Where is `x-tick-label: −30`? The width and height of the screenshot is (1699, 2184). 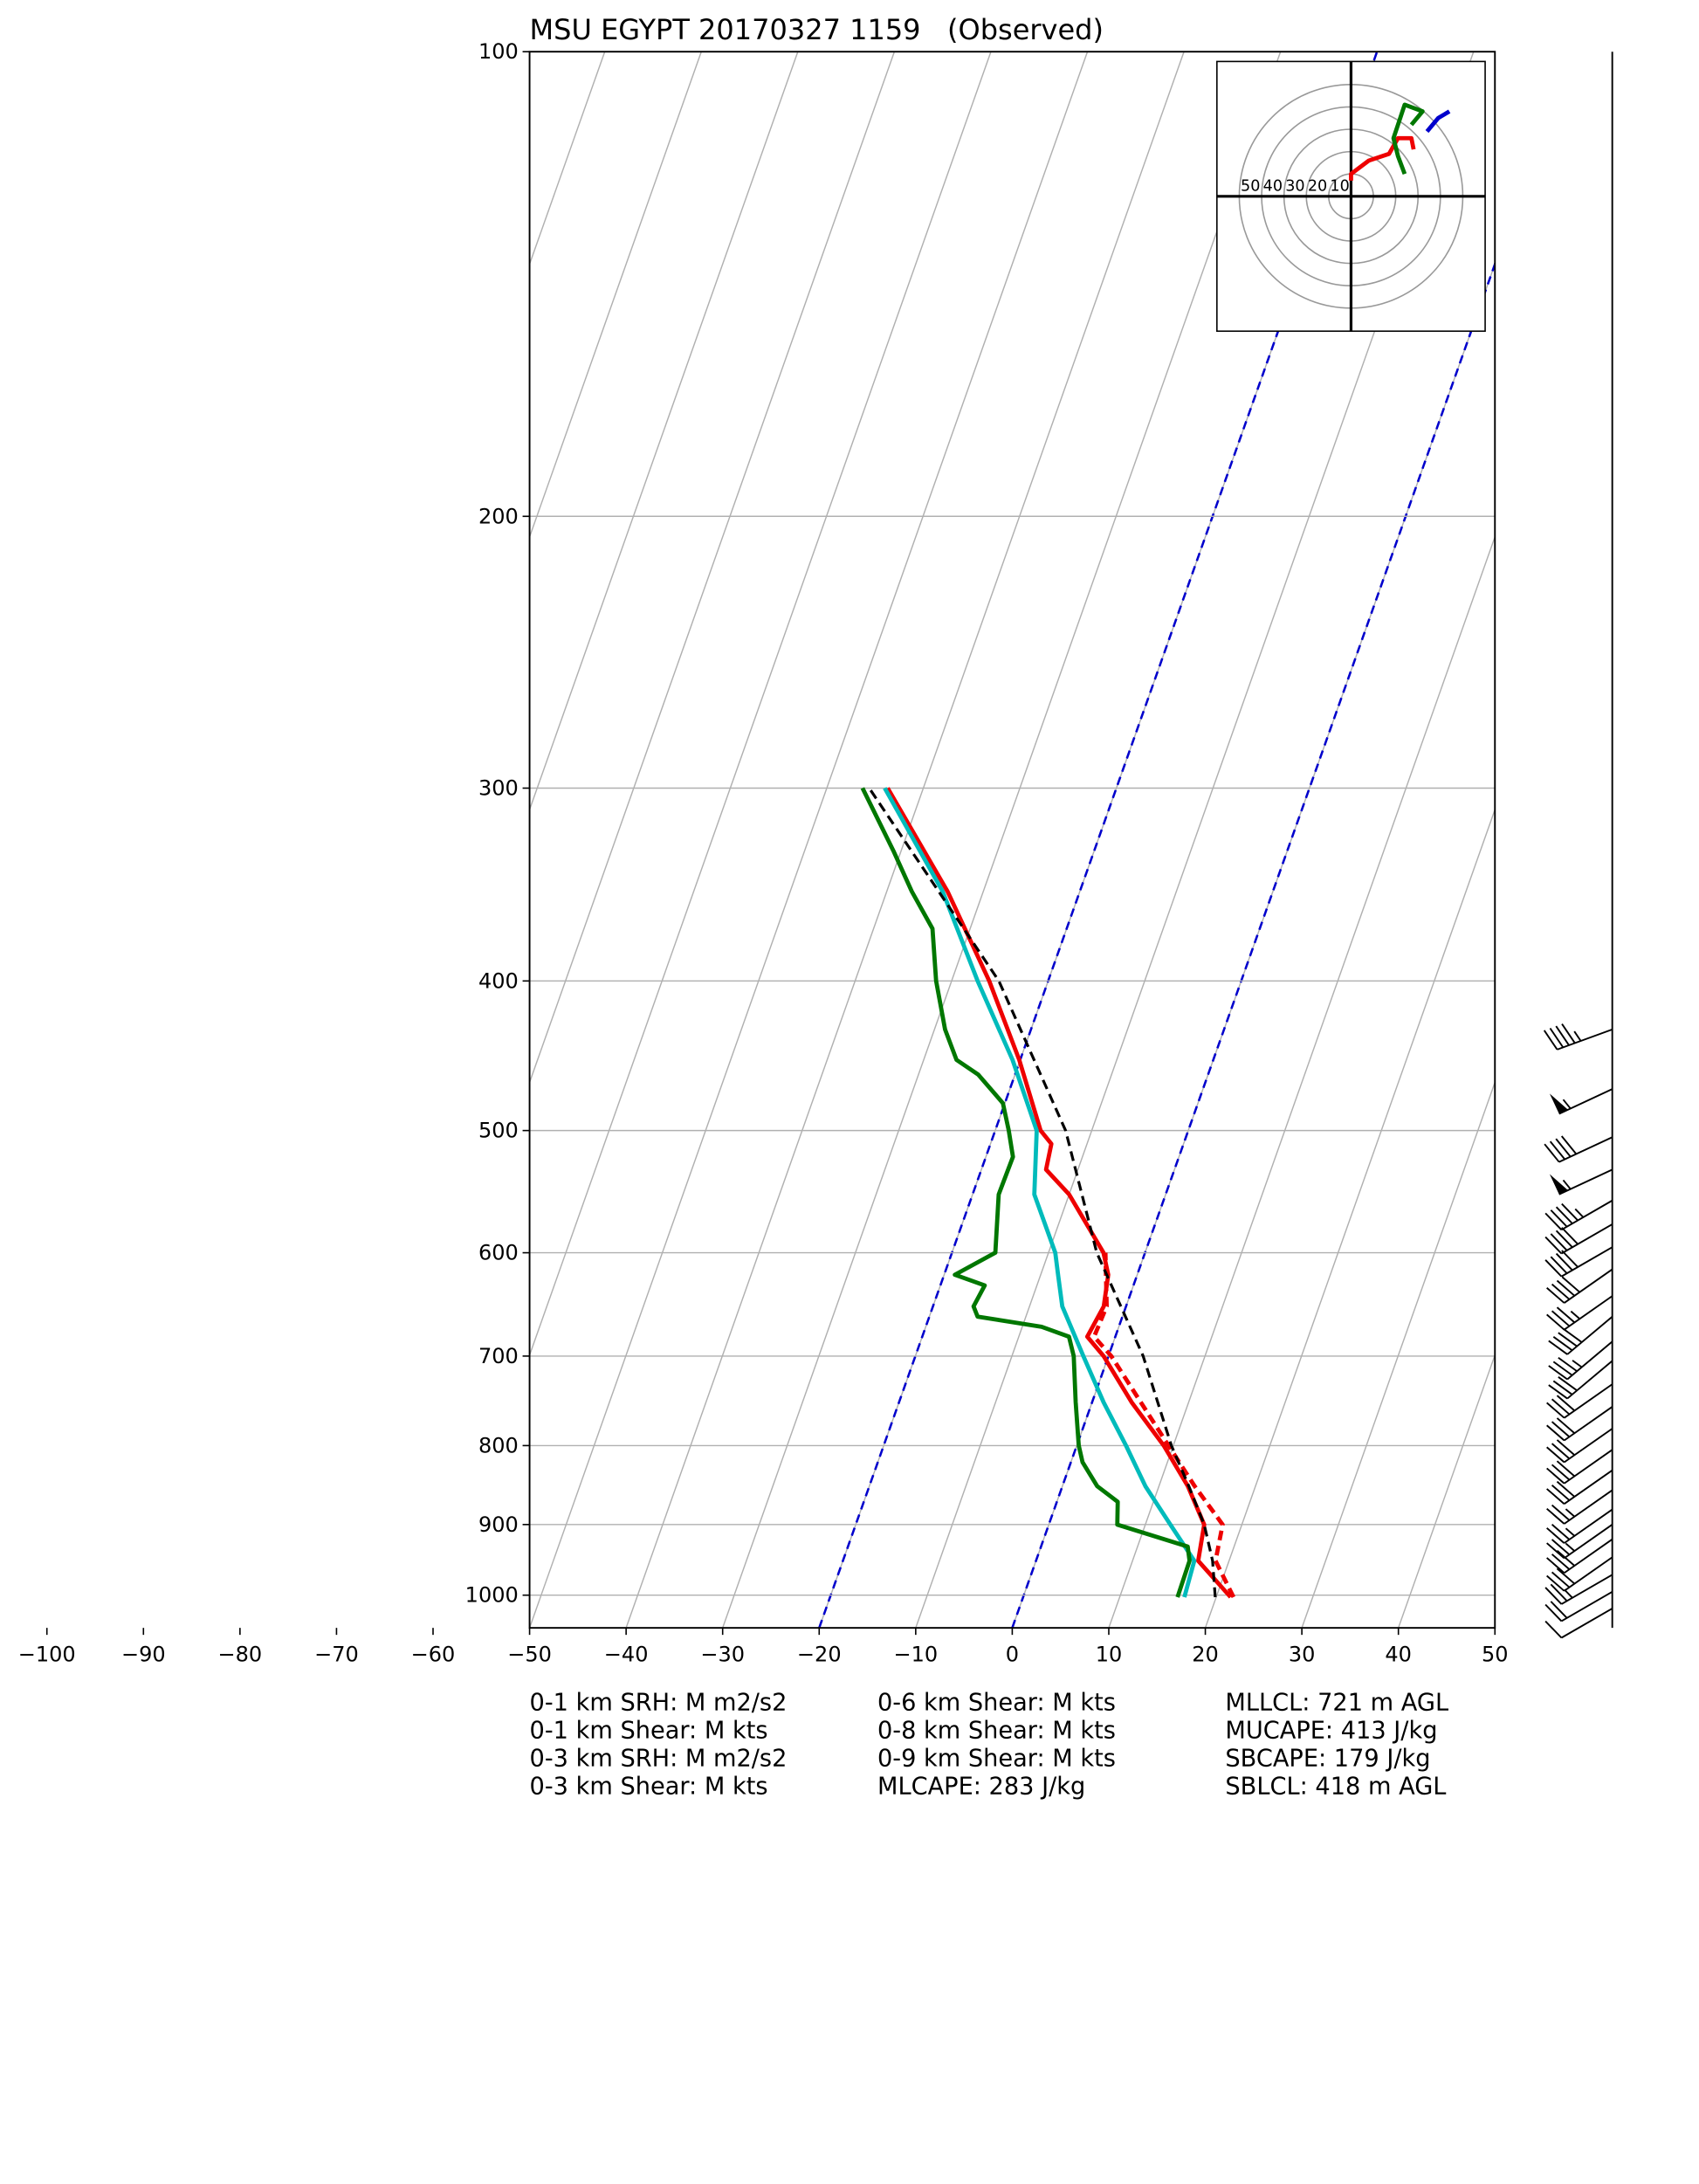
x-tick-label: −30 is located at coordinates (722, 1655).